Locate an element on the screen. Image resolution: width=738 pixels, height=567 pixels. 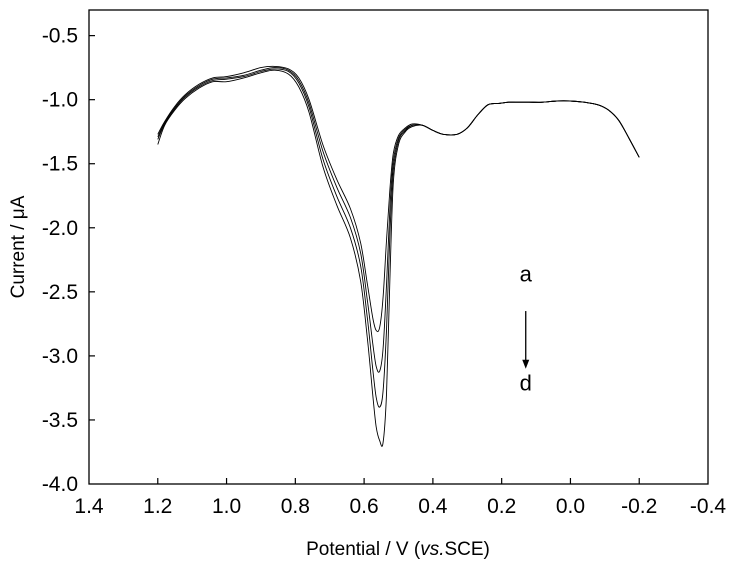
x-tick-label: 0.8 is located at coordinates (295, 506).